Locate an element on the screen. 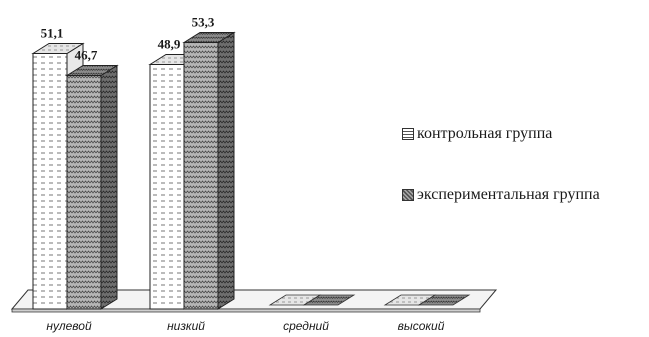 This screenshot has height=337, width=649. legend-swatch-control is located at coordinates (408, 134).